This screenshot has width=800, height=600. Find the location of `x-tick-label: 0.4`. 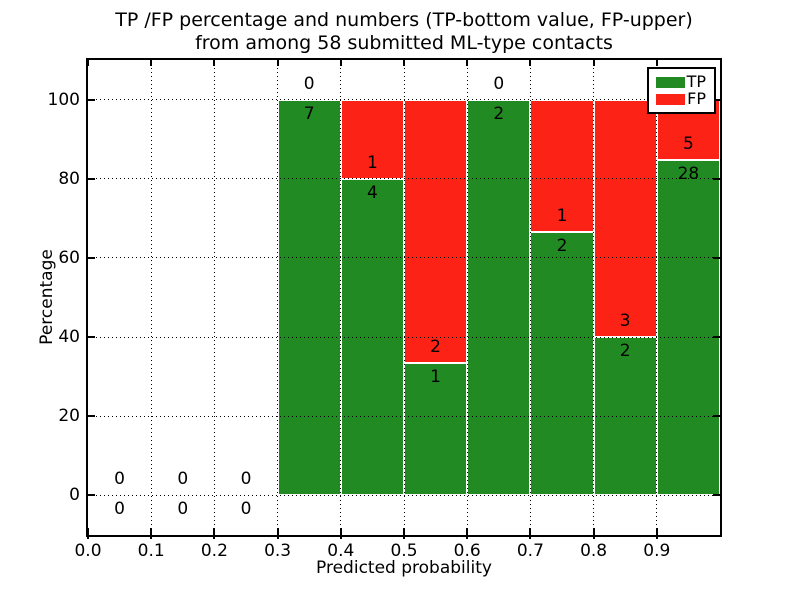

x-tick-label: 0.4 is located at coordinates (341, 551).